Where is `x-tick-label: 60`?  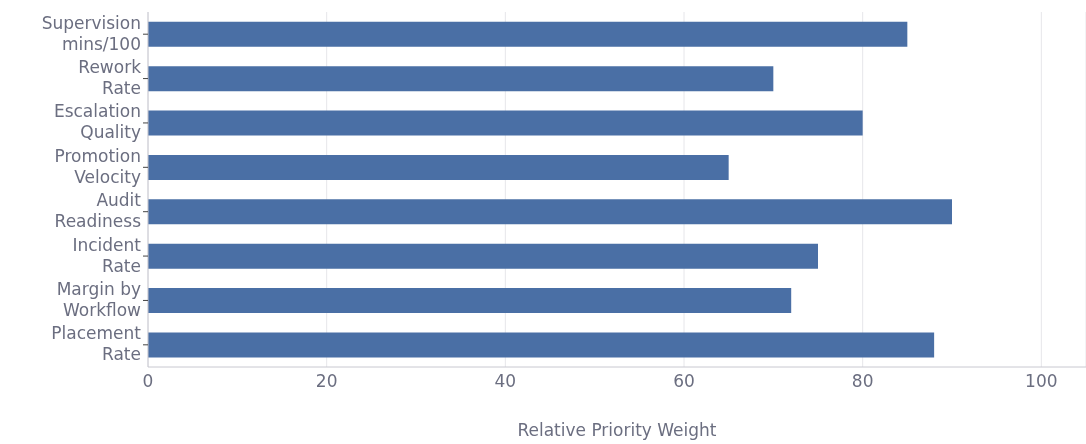 x-tick-label: 60 is located at coordinates (684, 381).